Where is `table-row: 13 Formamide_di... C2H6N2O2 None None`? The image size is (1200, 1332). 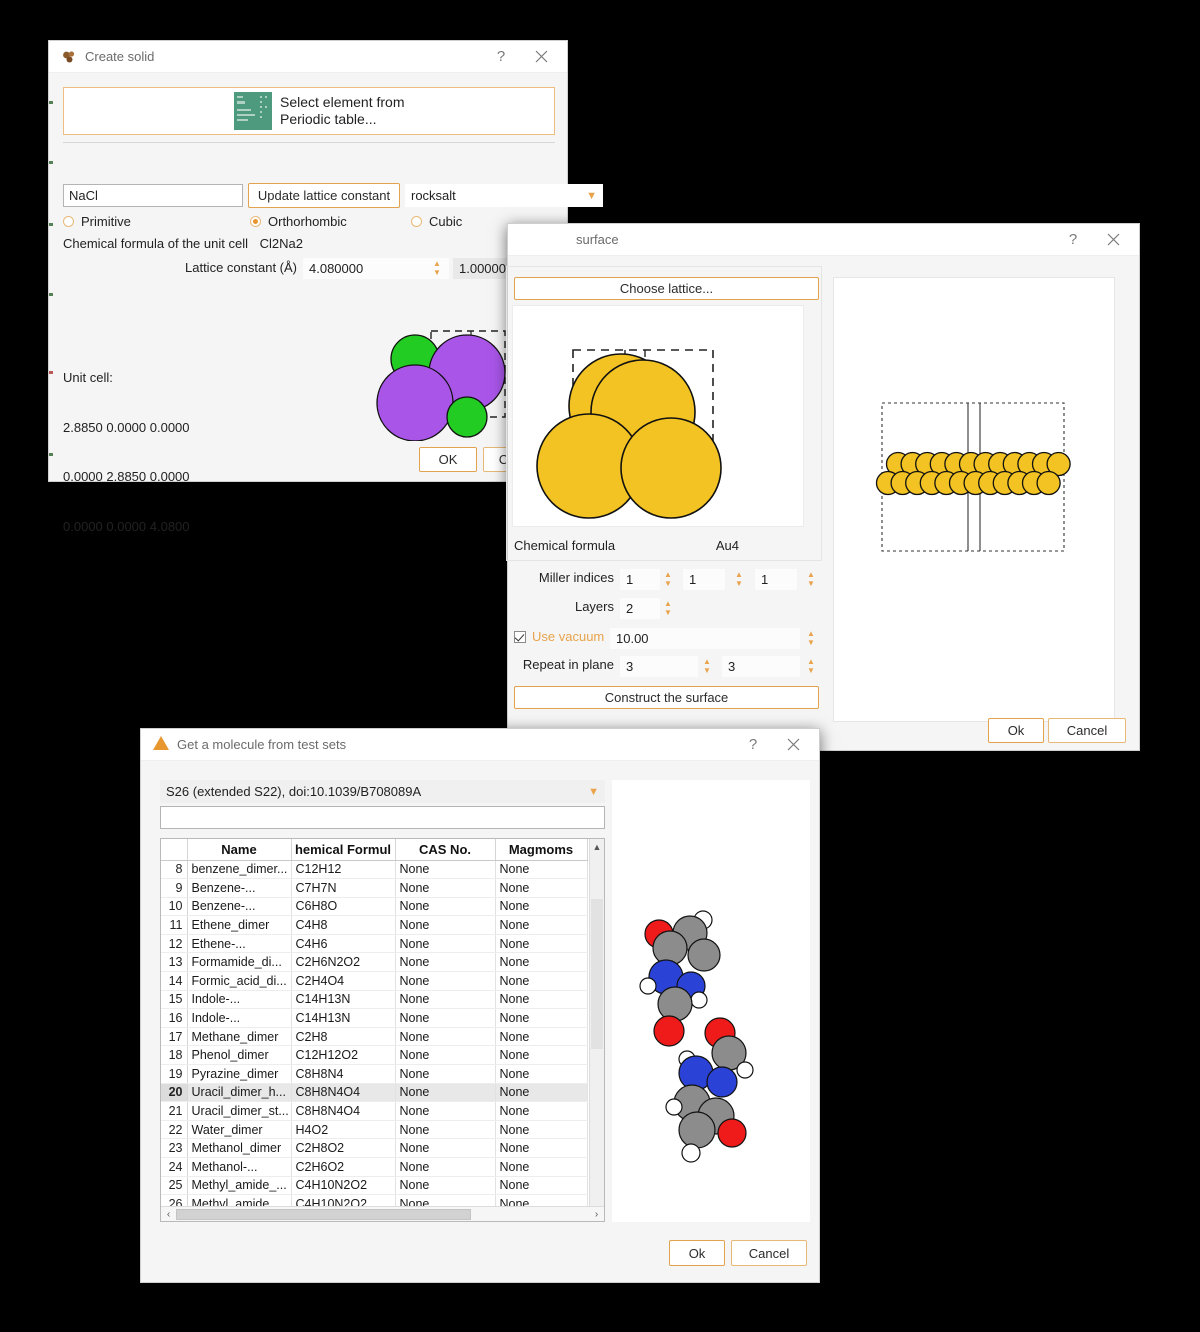
table-row: 13 Formamide_di... C2H6N2O2 None None is located at coordinates (374, 962).